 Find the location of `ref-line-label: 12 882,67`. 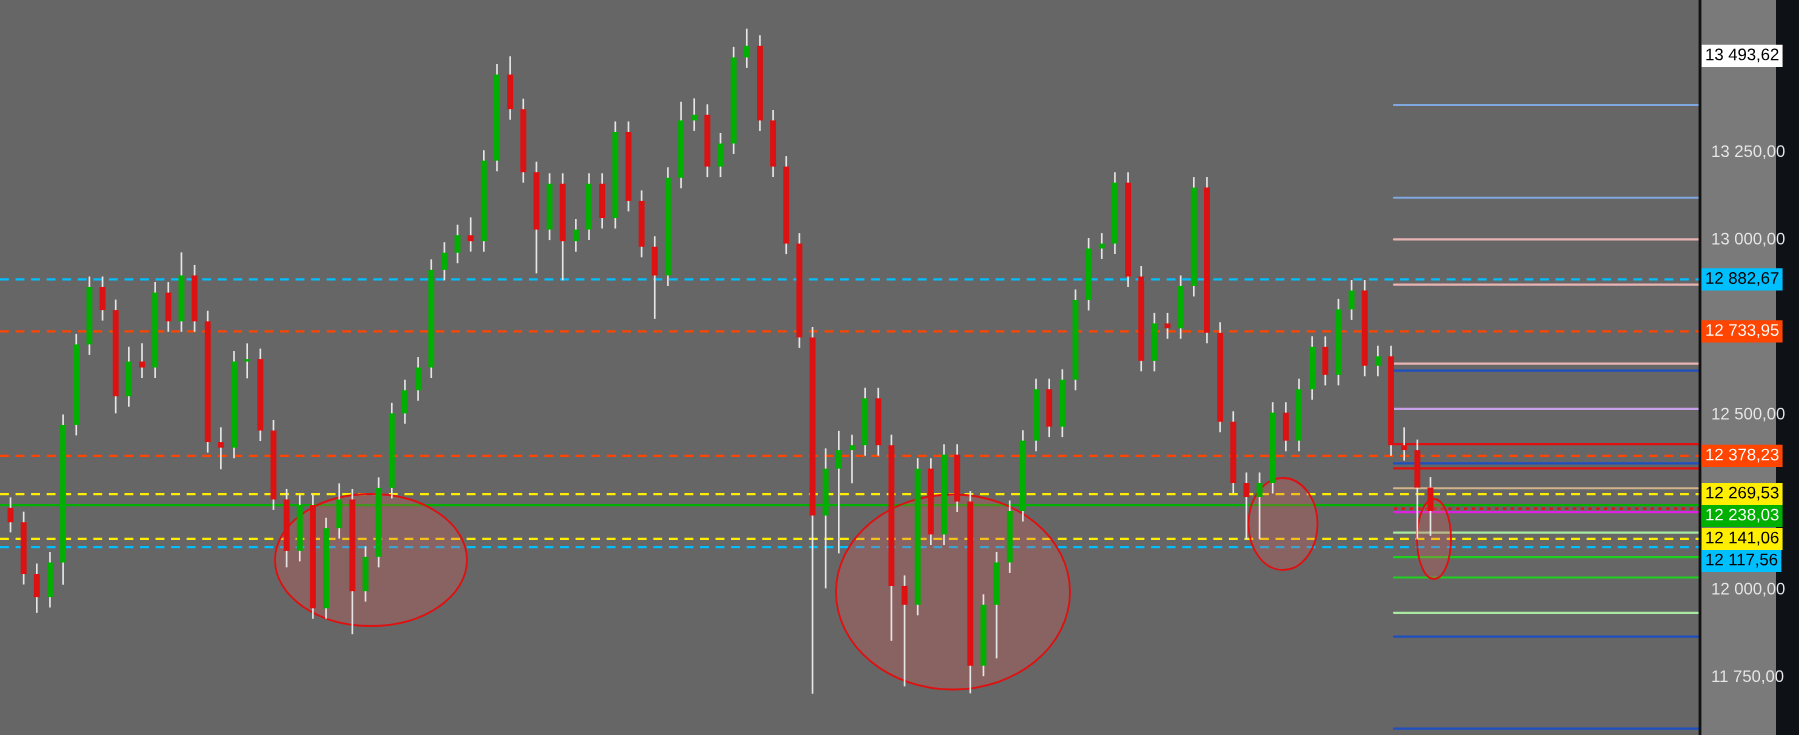

ref-line-label: 12 882,67 is located at coordinates (1742, 279).